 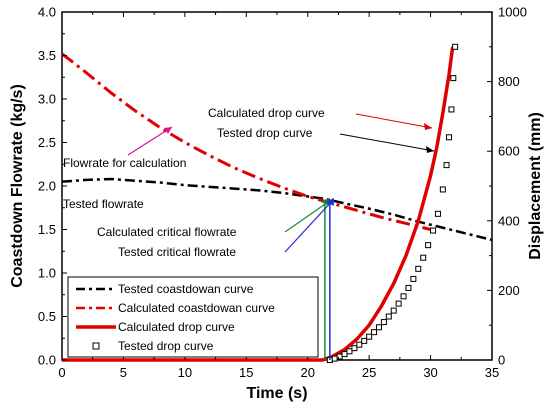 I want to click on x-axis-title: Time (s), so click(x=276, y=393).